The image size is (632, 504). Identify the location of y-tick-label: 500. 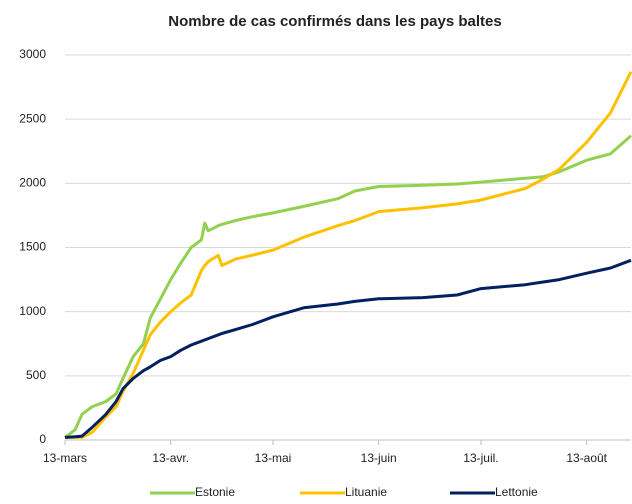
(36, 375).